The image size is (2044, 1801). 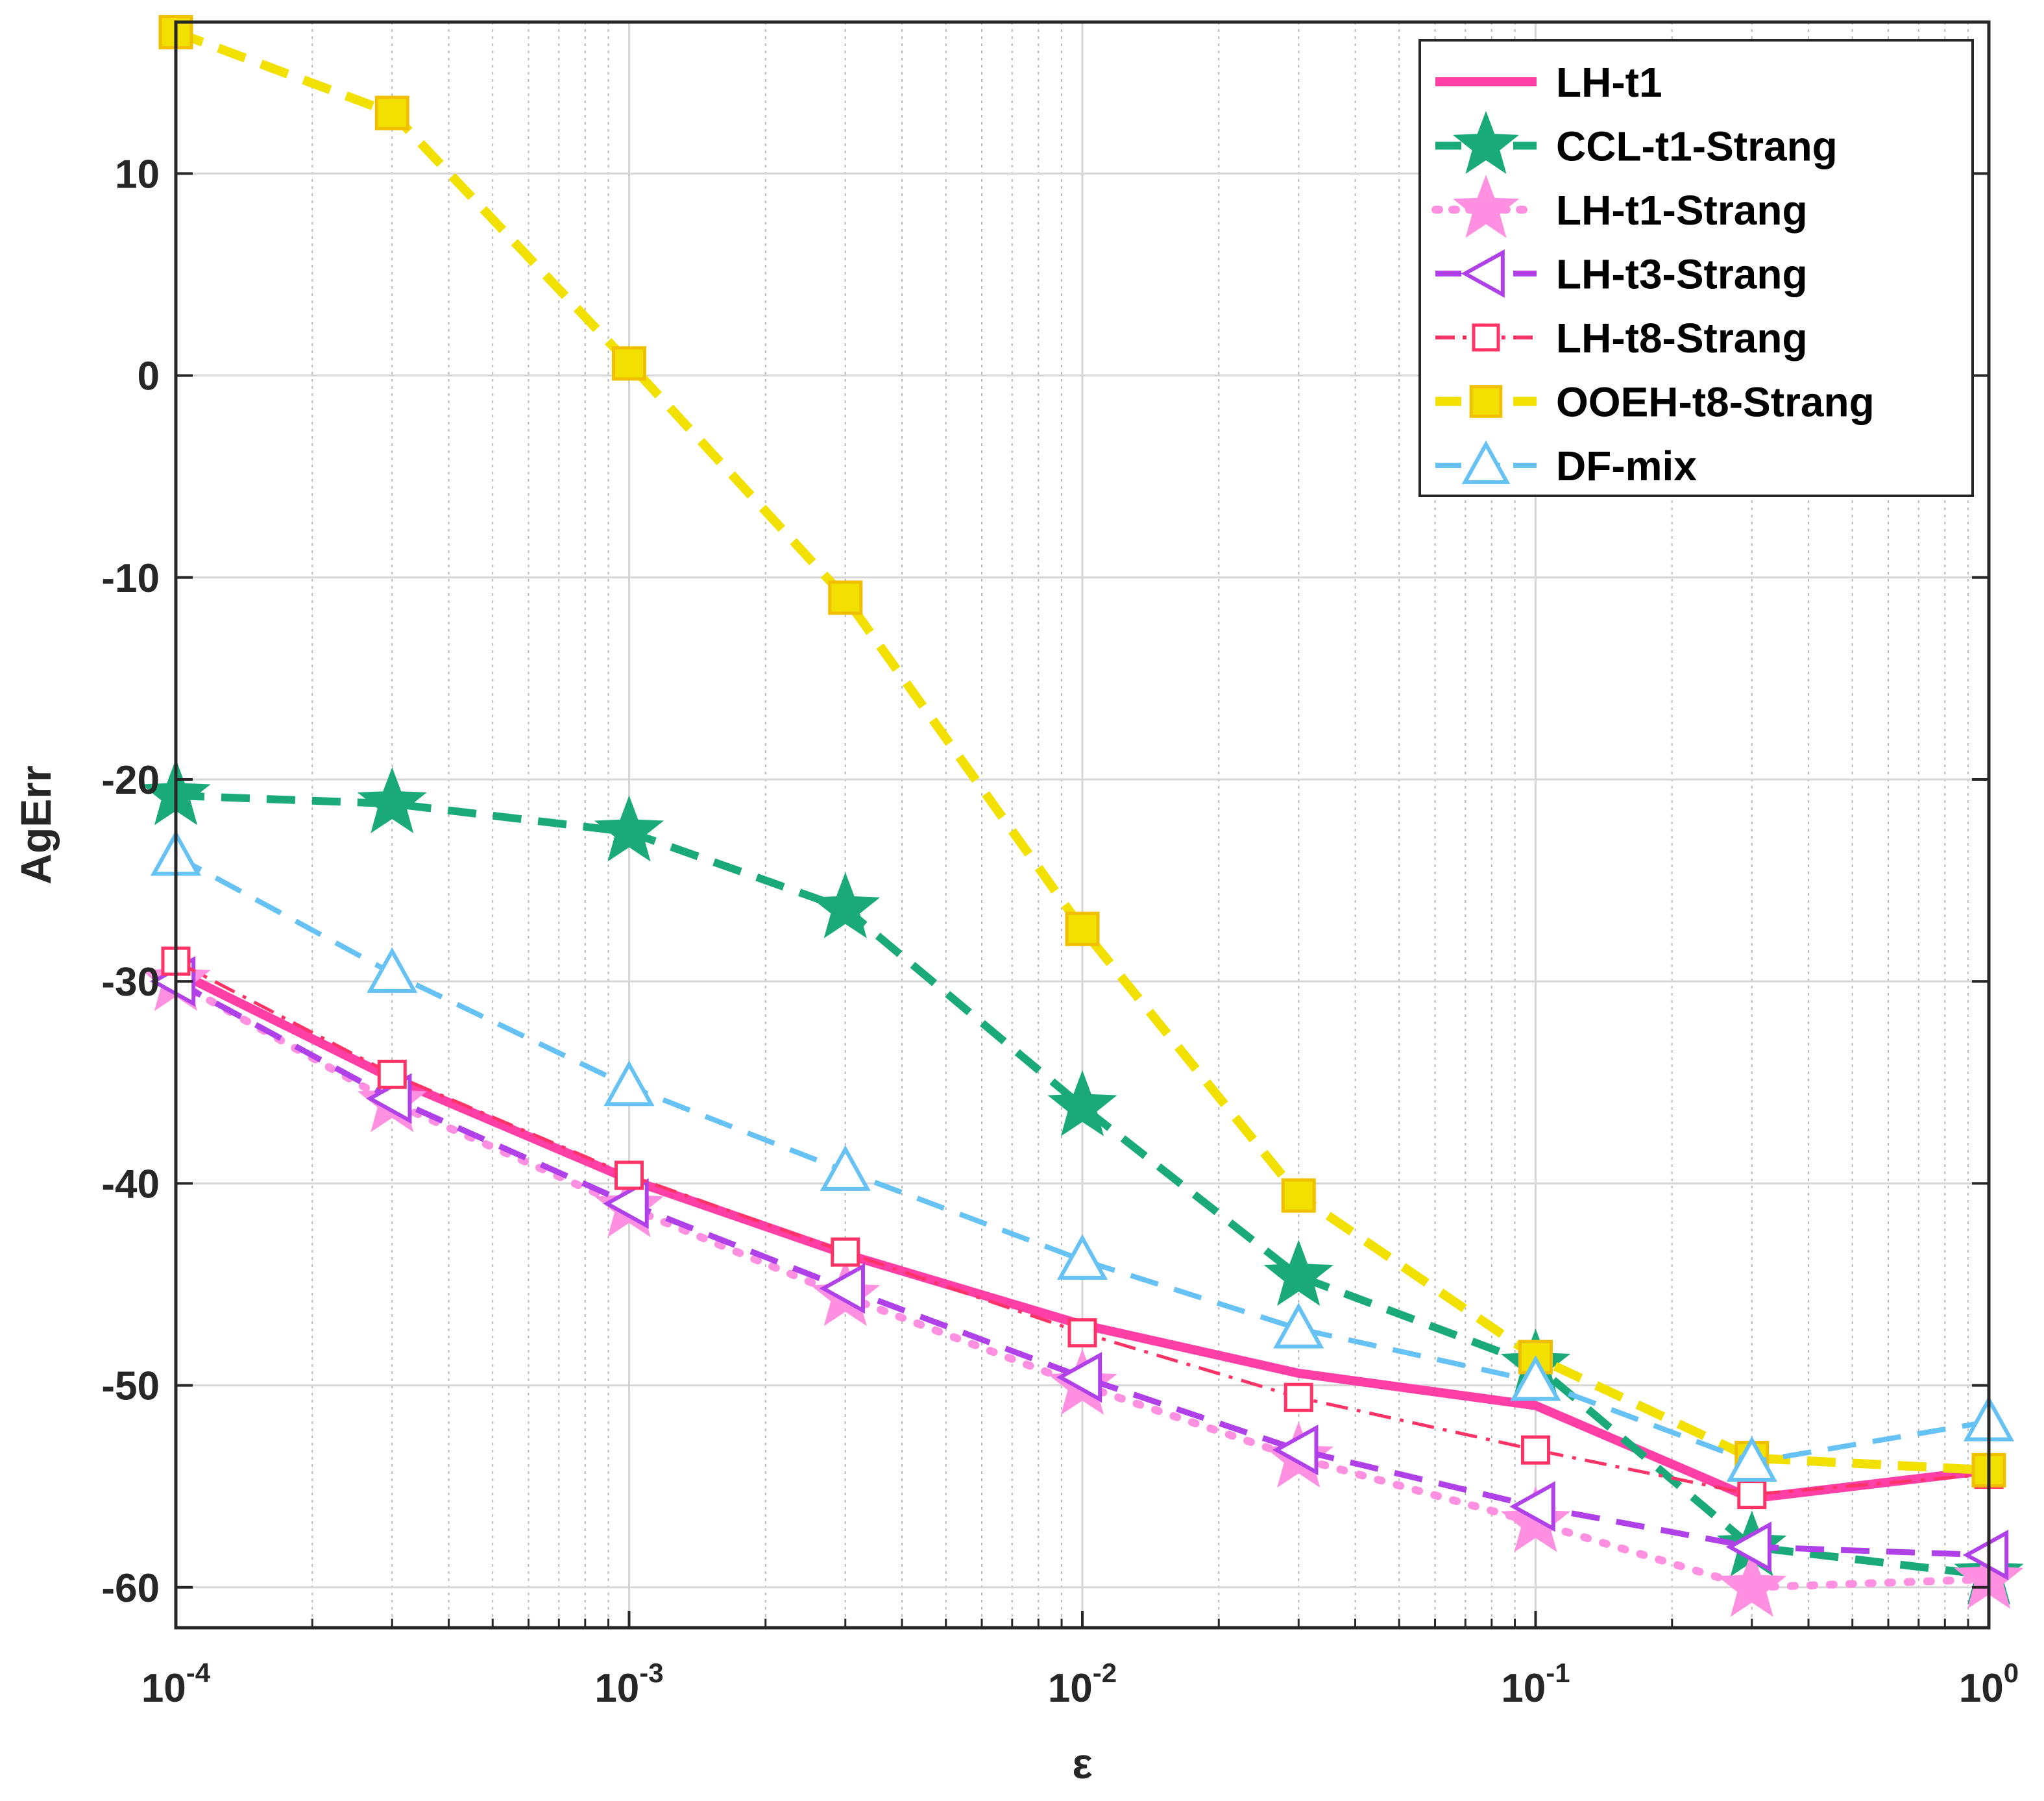 I want to click on x-tick-label: 10⁻⁴, so click(x=176, y=1685).